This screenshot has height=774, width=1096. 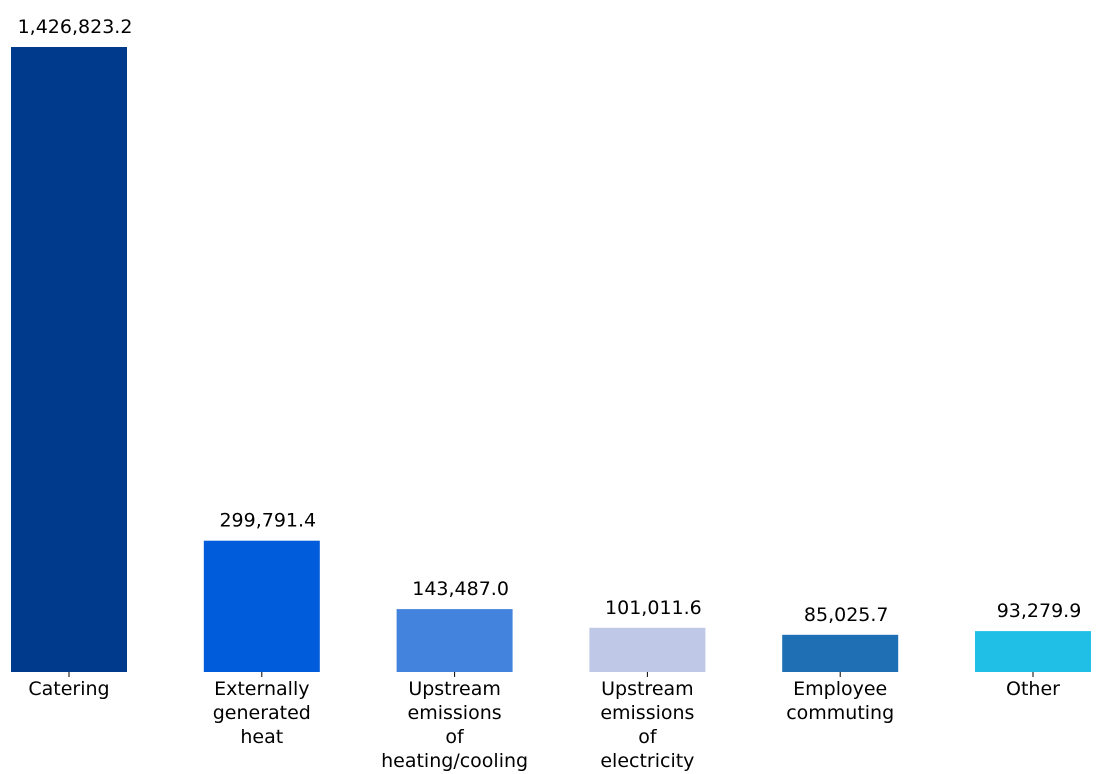 I want to click on x-tick-label-line: heating/cooling, so click(x=454, y=761).